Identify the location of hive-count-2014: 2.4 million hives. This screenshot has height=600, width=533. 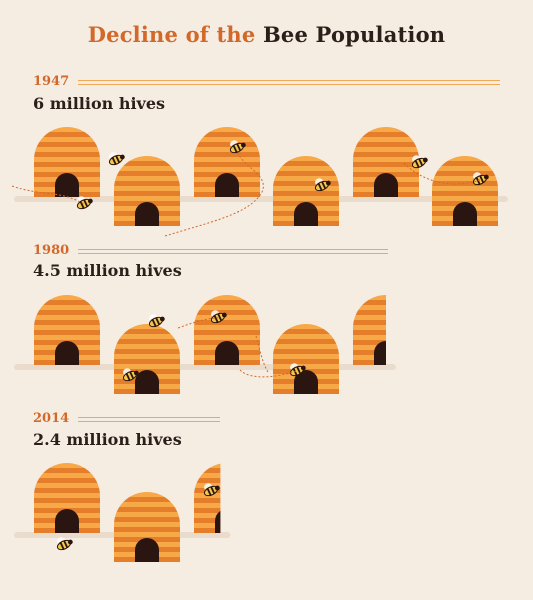
(107, 439).